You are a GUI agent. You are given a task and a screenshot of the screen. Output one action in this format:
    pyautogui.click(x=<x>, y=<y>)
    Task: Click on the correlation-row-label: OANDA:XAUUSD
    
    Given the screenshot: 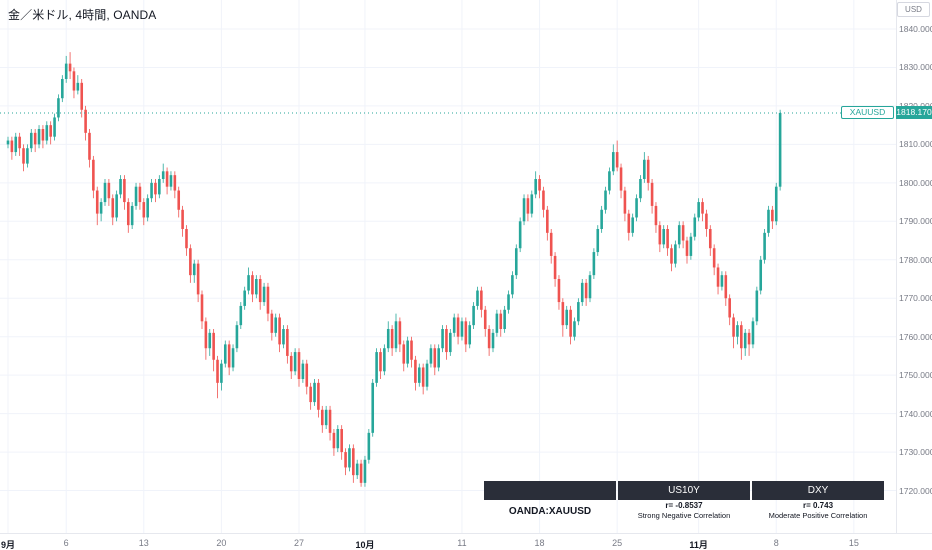 What is the action you would take?
    pyautogui.click(x=550, y=511)
    